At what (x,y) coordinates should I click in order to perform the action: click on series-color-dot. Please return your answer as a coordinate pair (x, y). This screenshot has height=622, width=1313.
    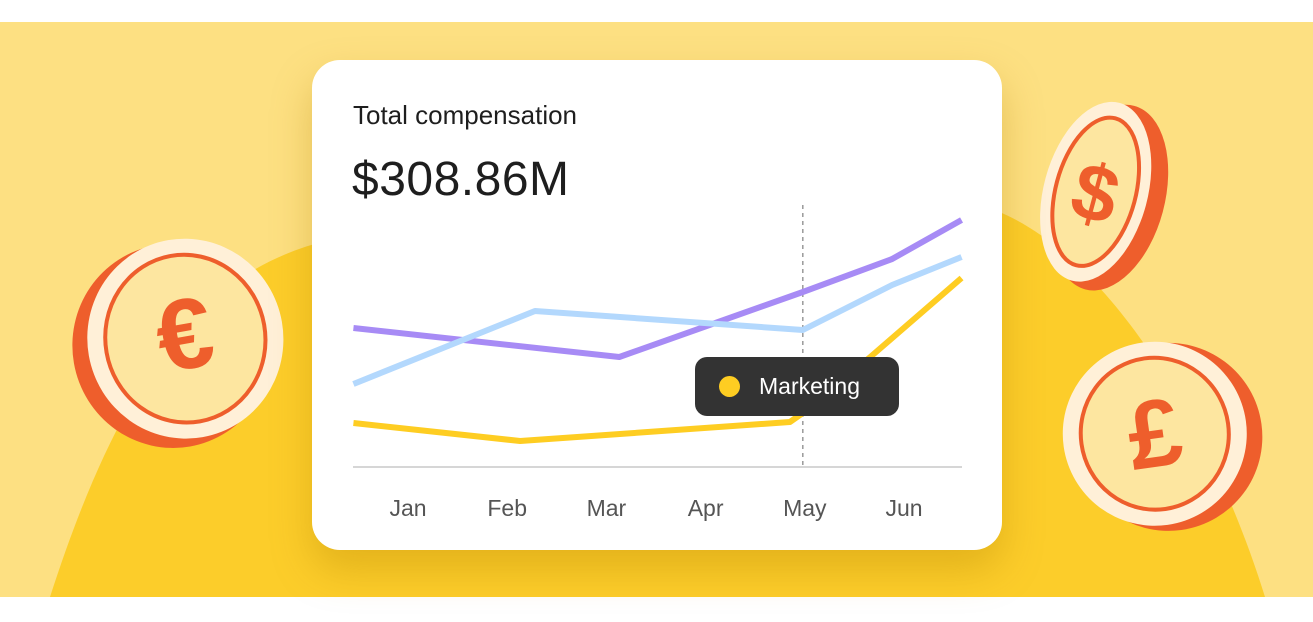
    Looking at the image, I should click on (729, 386).